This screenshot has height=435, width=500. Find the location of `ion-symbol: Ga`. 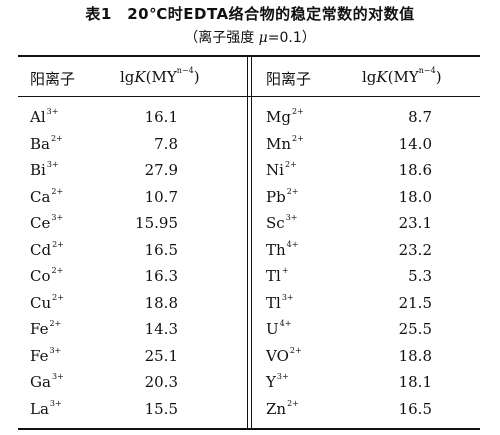

ion-symbol: Ga is located at coordinates (40, 382).